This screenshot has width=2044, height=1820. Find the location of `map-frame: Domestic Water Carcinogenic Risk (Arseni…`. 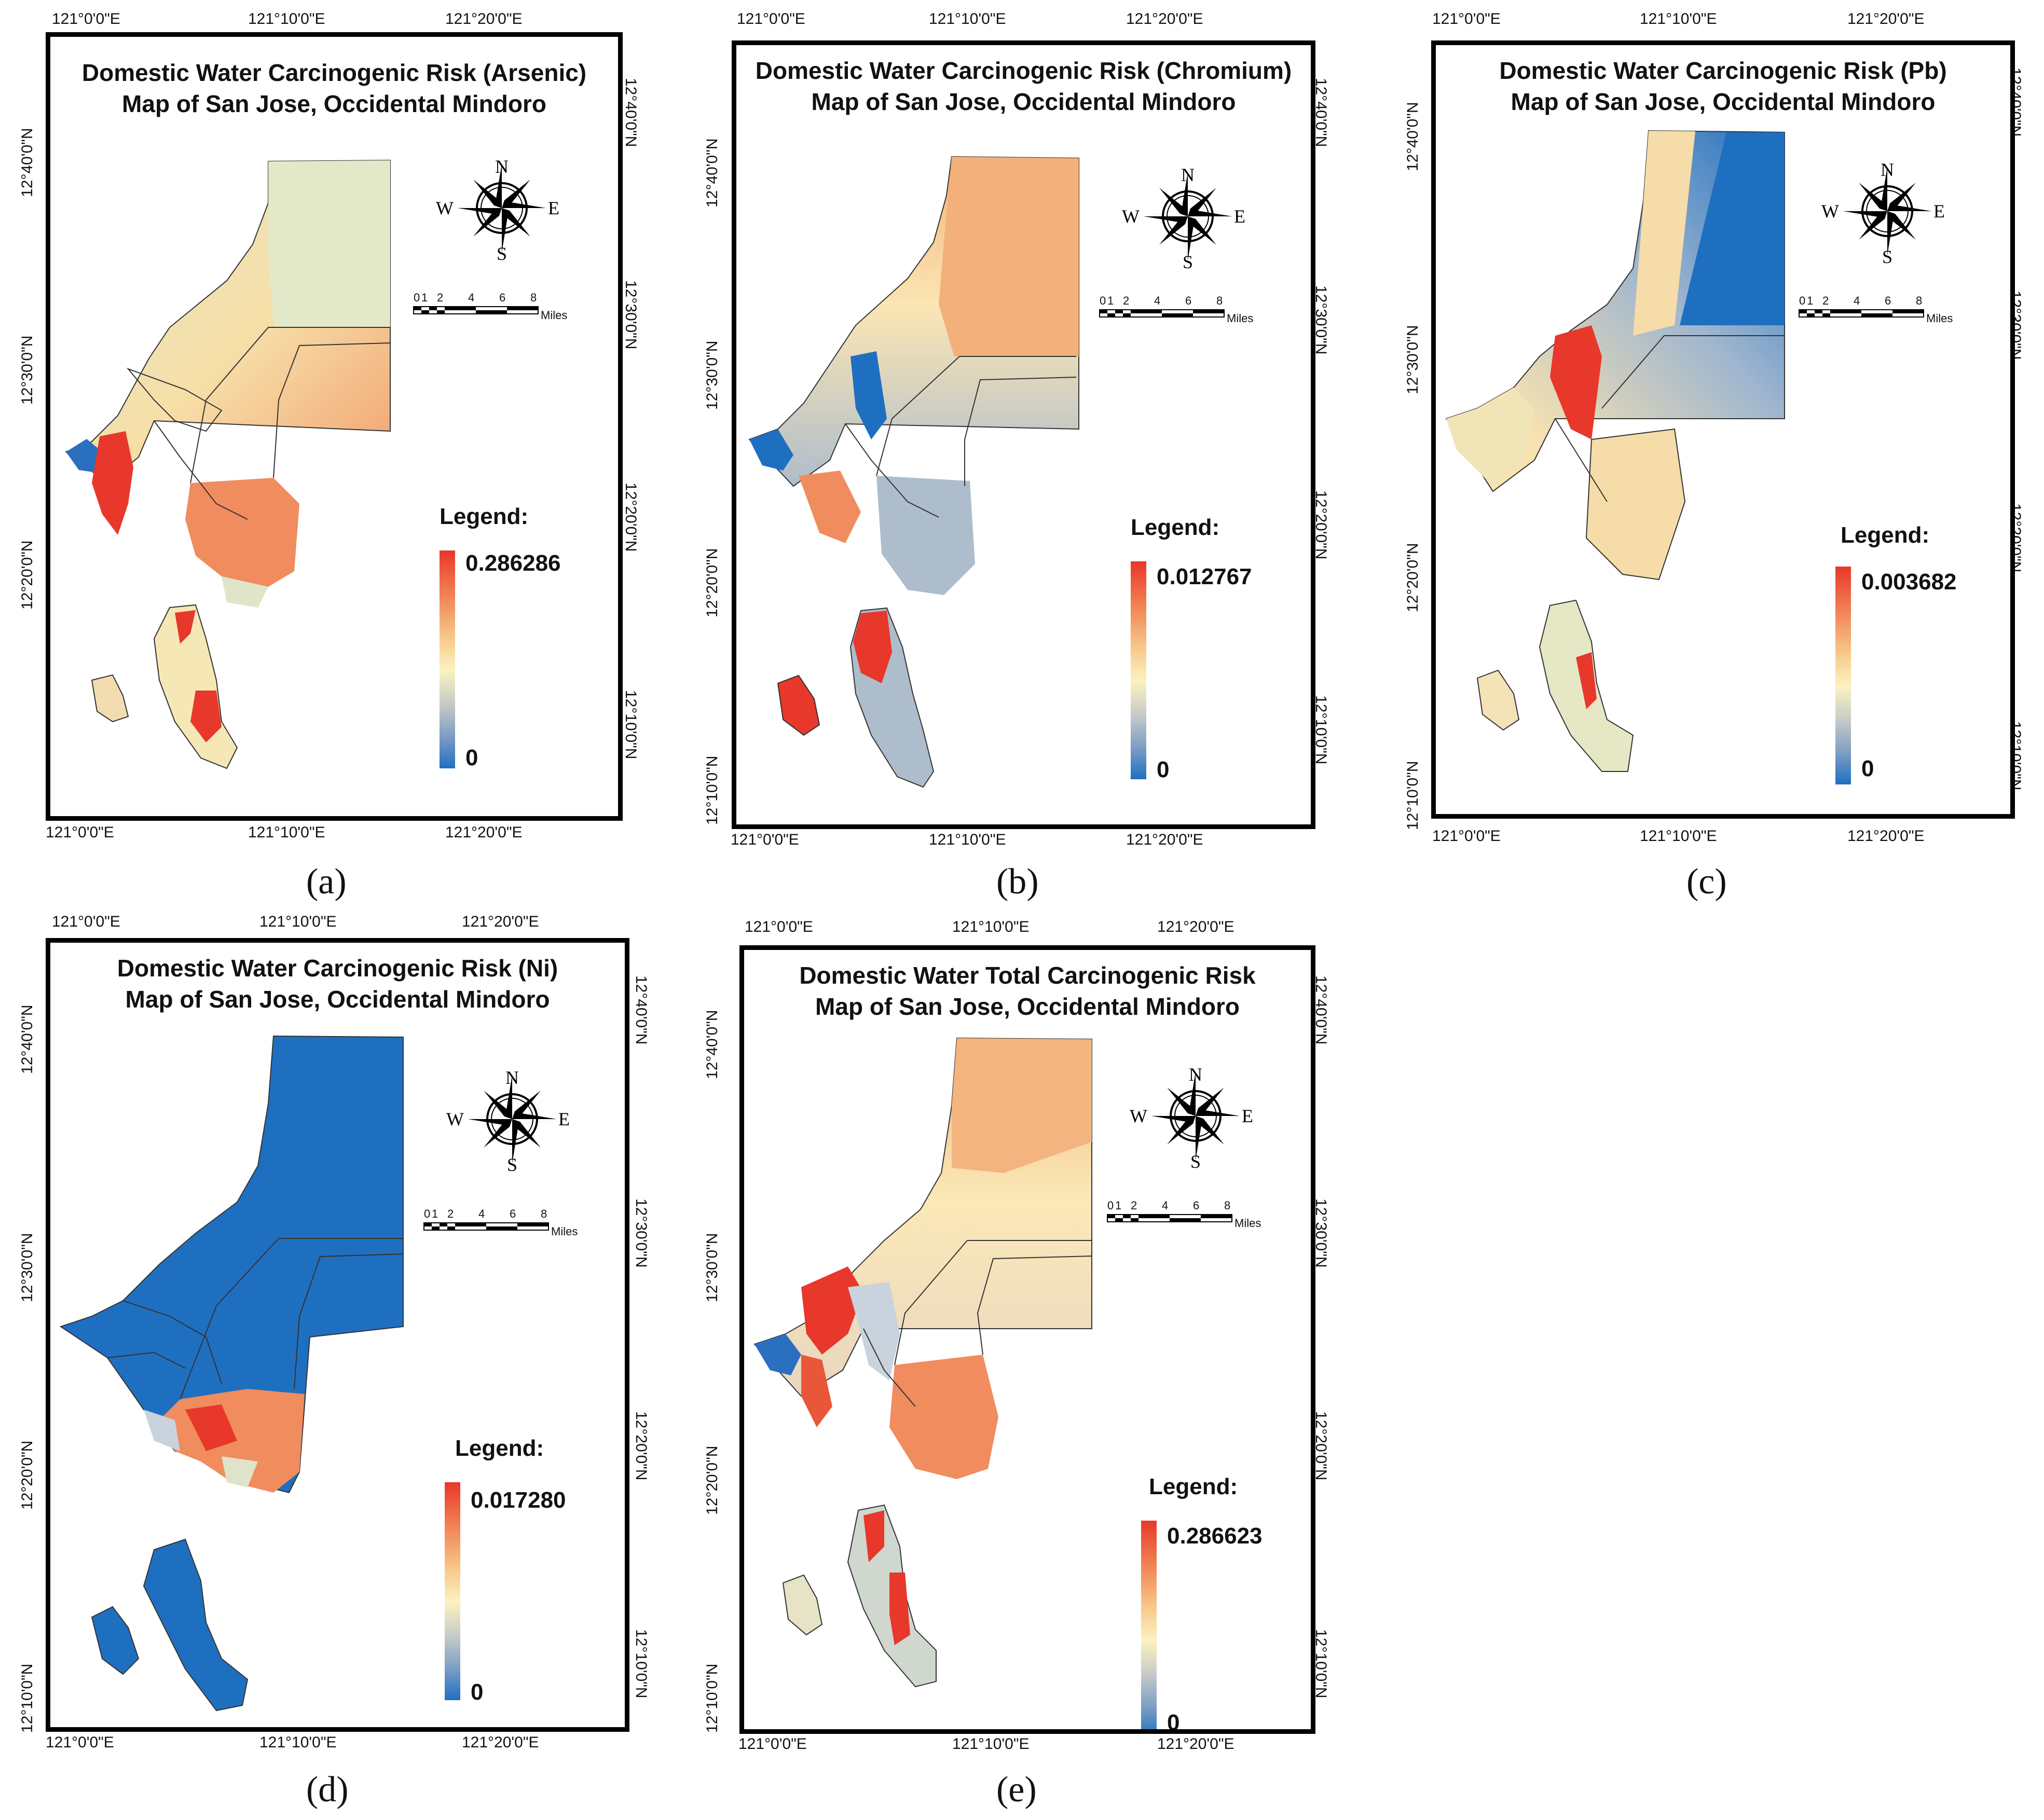

map-frame: Domestic Water Carcinogenic Risk (Arseni… is located at coordinates (334, 427).